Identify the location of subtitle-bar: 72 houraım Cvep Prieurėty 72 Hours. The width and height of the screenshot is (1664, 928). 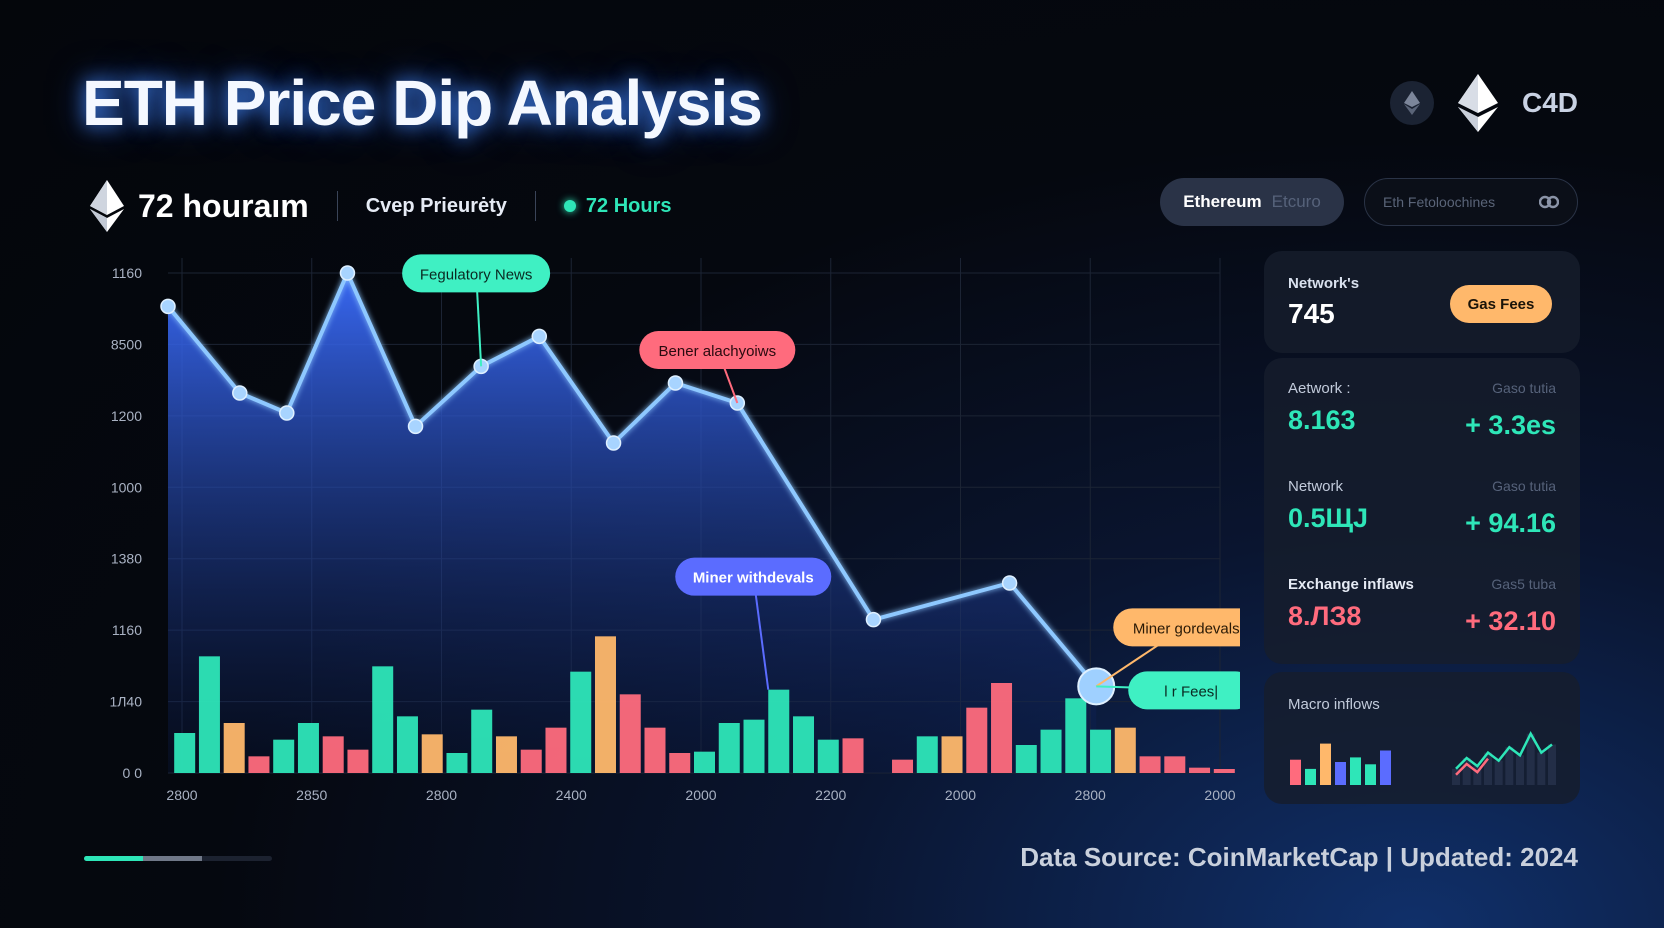
(380, 206).